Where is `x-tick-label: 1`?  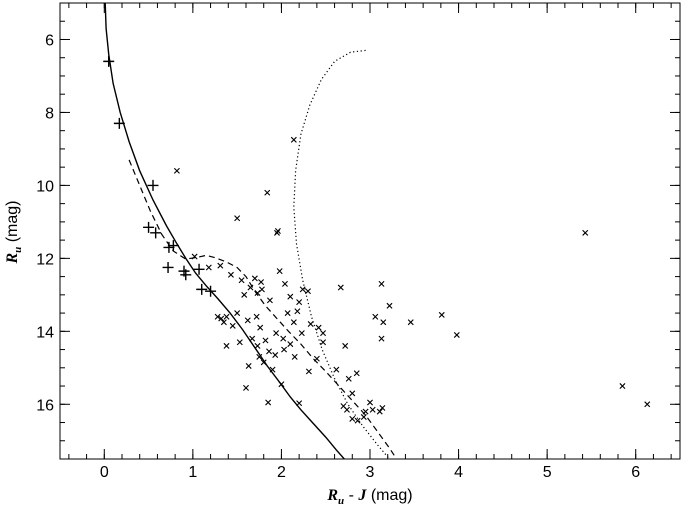
x-tick-label: 1 is located at coordinates (192, 472).